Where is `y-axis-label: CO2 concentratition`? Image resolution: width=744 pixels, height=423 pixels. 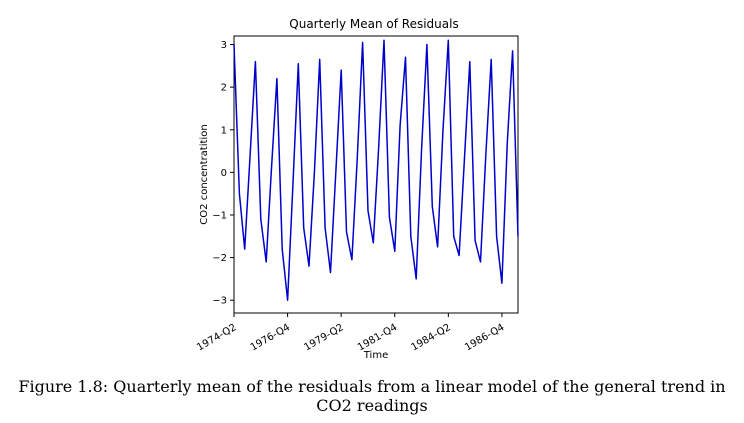
y-axis-label: CO2 concentratition is located at coordinates (204, 174).